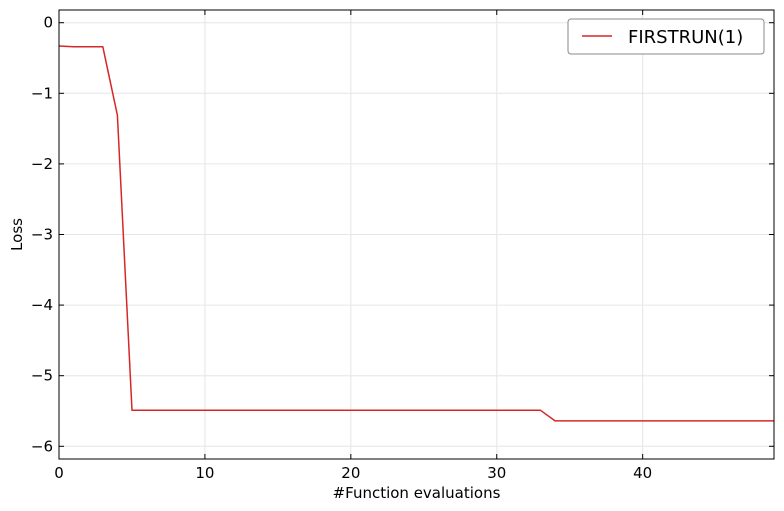  Describe the element at coordinates (42, 235) in the screenshot. I see `y-tick-label: −3` at that location.